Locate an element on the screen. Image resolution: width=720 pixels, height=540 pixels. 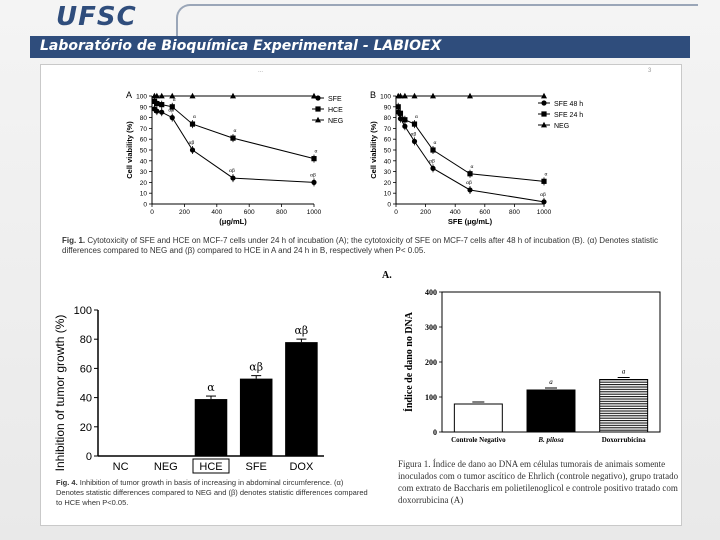
fig1A-y-tick-label: 50 is located at coordinates (144, 151).